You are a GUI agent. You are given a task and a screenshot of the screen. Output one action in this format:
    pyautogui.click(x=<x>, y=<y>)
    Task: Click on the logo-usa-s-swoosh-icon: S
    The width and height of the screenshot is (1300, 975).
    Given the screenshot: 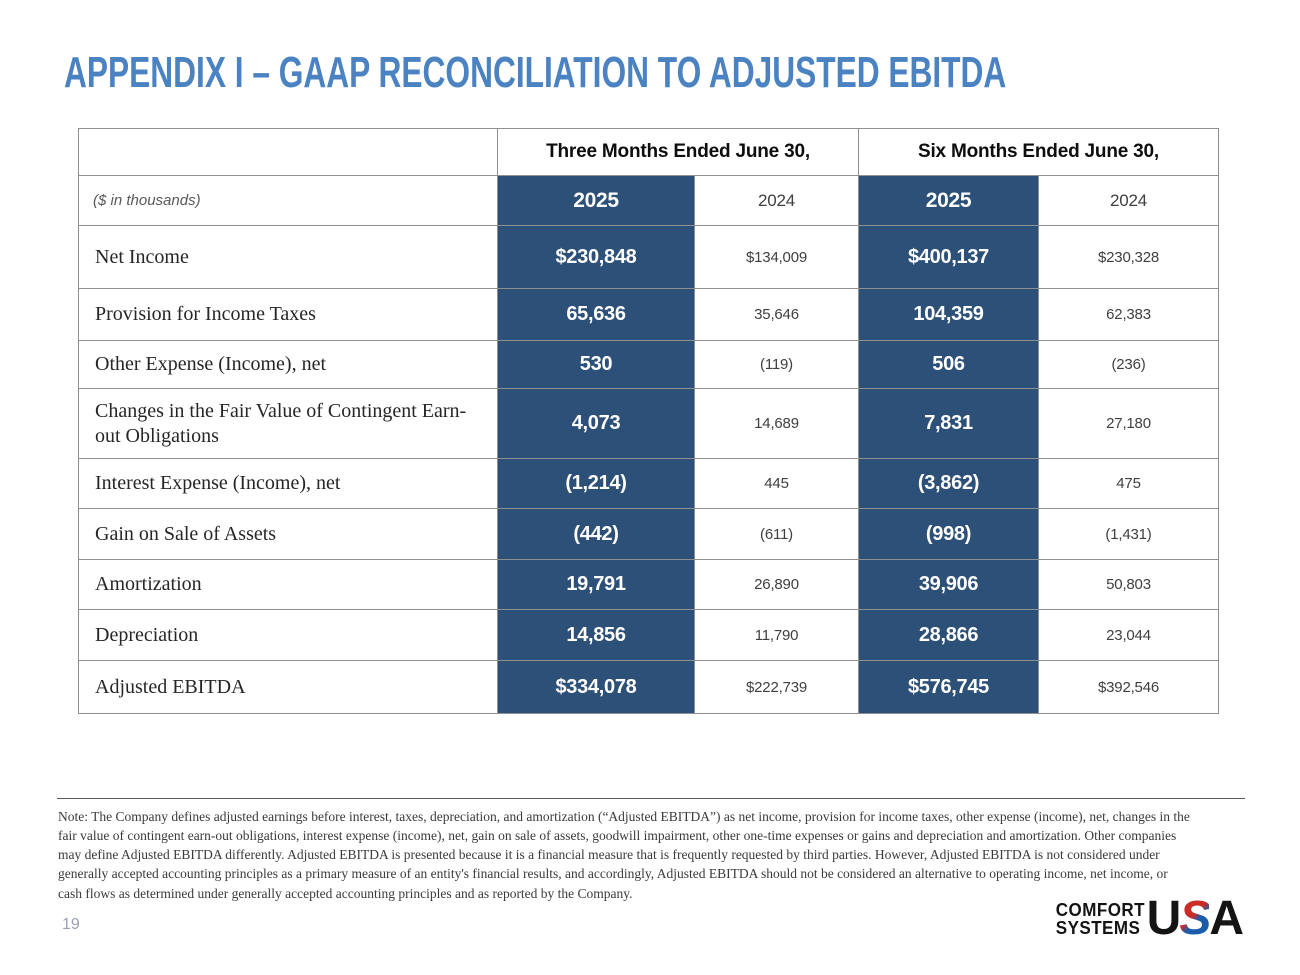 What is the action you would take?
    pyautogui.click(x=1195, y=918)
    